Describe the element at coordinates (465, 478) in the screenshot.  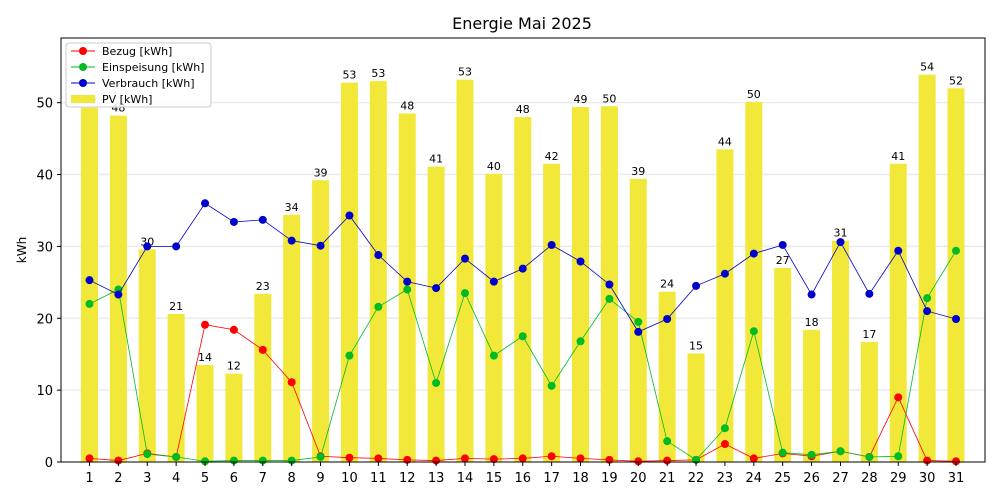
I see `x-tick-label: 14` at that location.